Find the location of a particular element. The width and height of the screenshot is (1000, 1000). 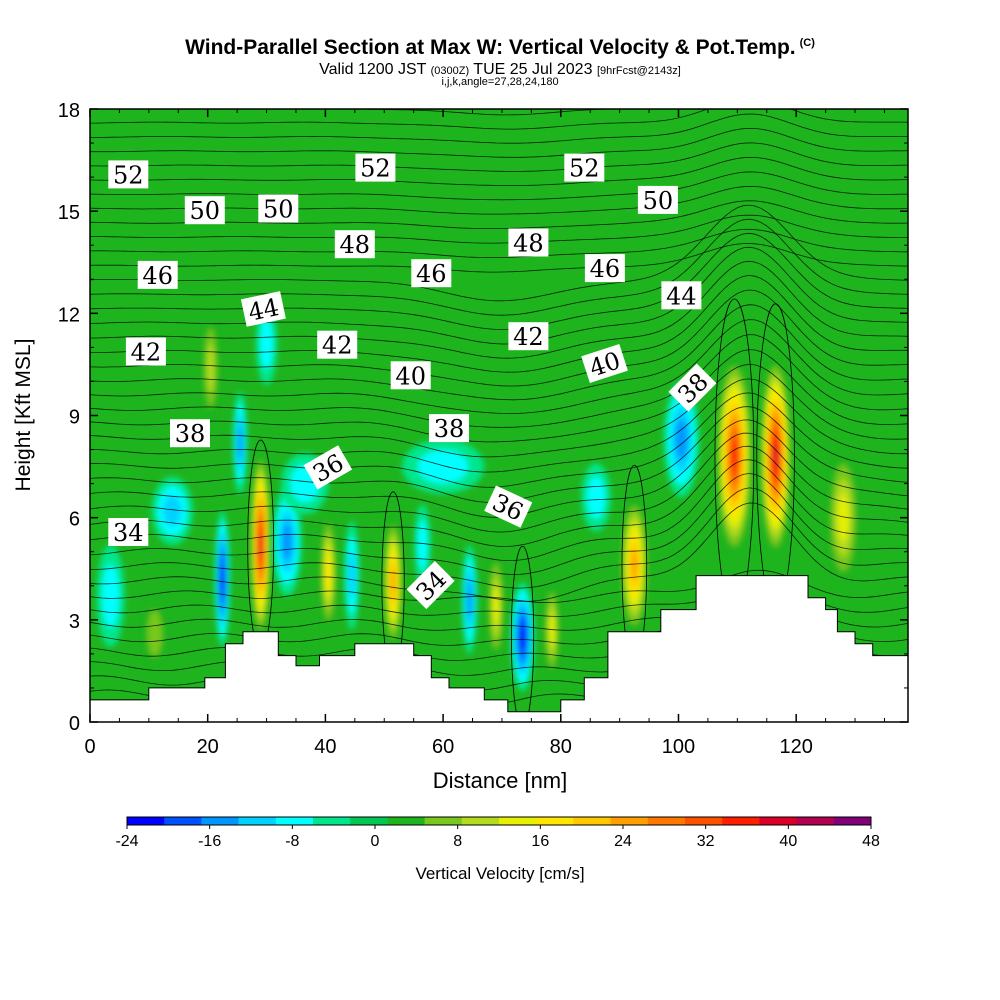

copyright-mark: (C) is located at coordinates (807, 43).